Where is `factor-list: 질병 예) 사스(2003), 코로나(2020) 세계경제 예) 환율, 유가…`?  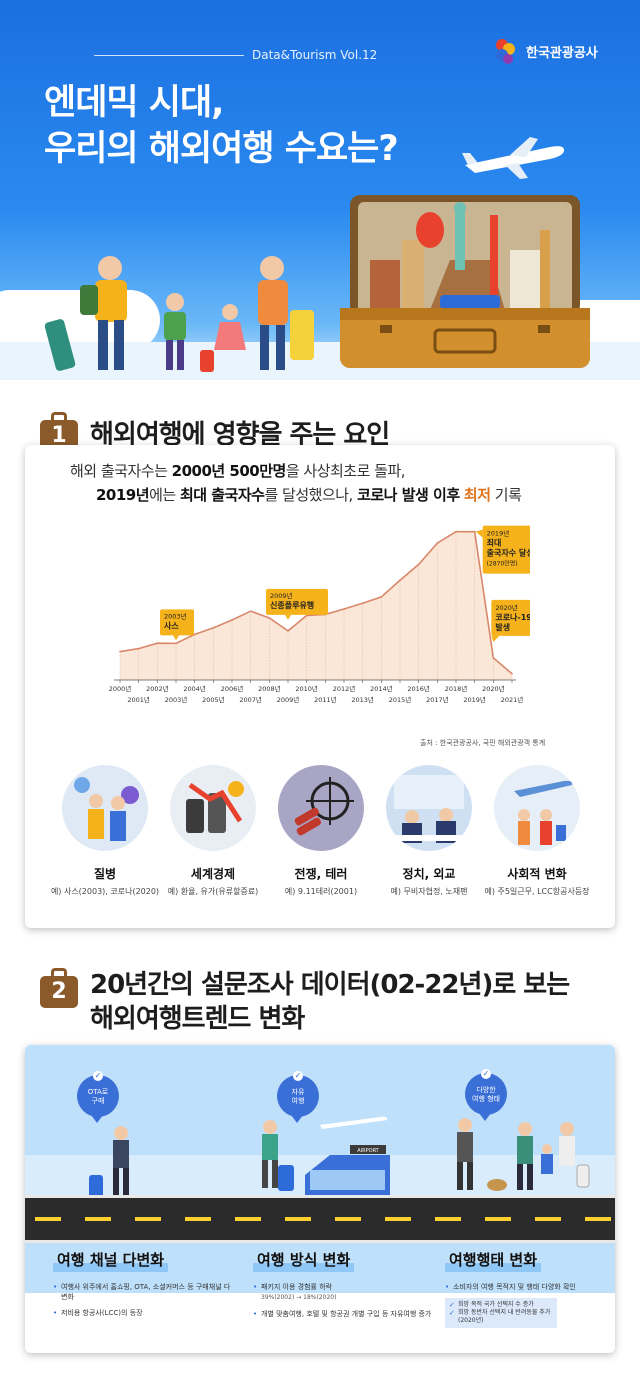 factor-list: 질병 예) 사스(2003), 코로나(2020) 세계경제 예) 환율, 유가… is located at coordinates (330, 835).